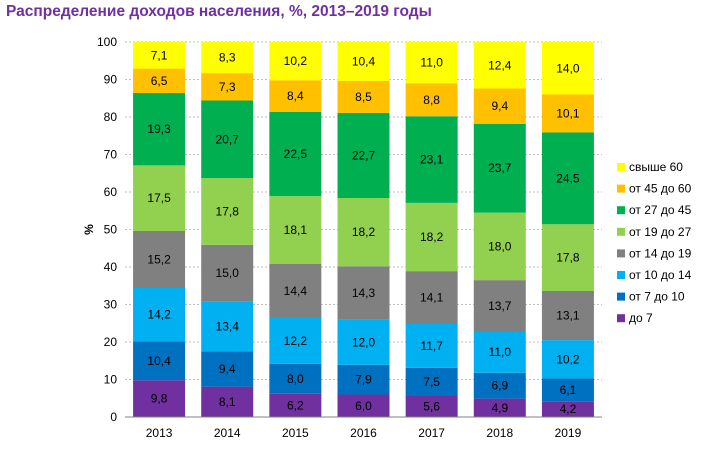 Image resolution: width=723 pixels, height=463 pixels. I want to click on data-label: 6,1, so click(568, 390).